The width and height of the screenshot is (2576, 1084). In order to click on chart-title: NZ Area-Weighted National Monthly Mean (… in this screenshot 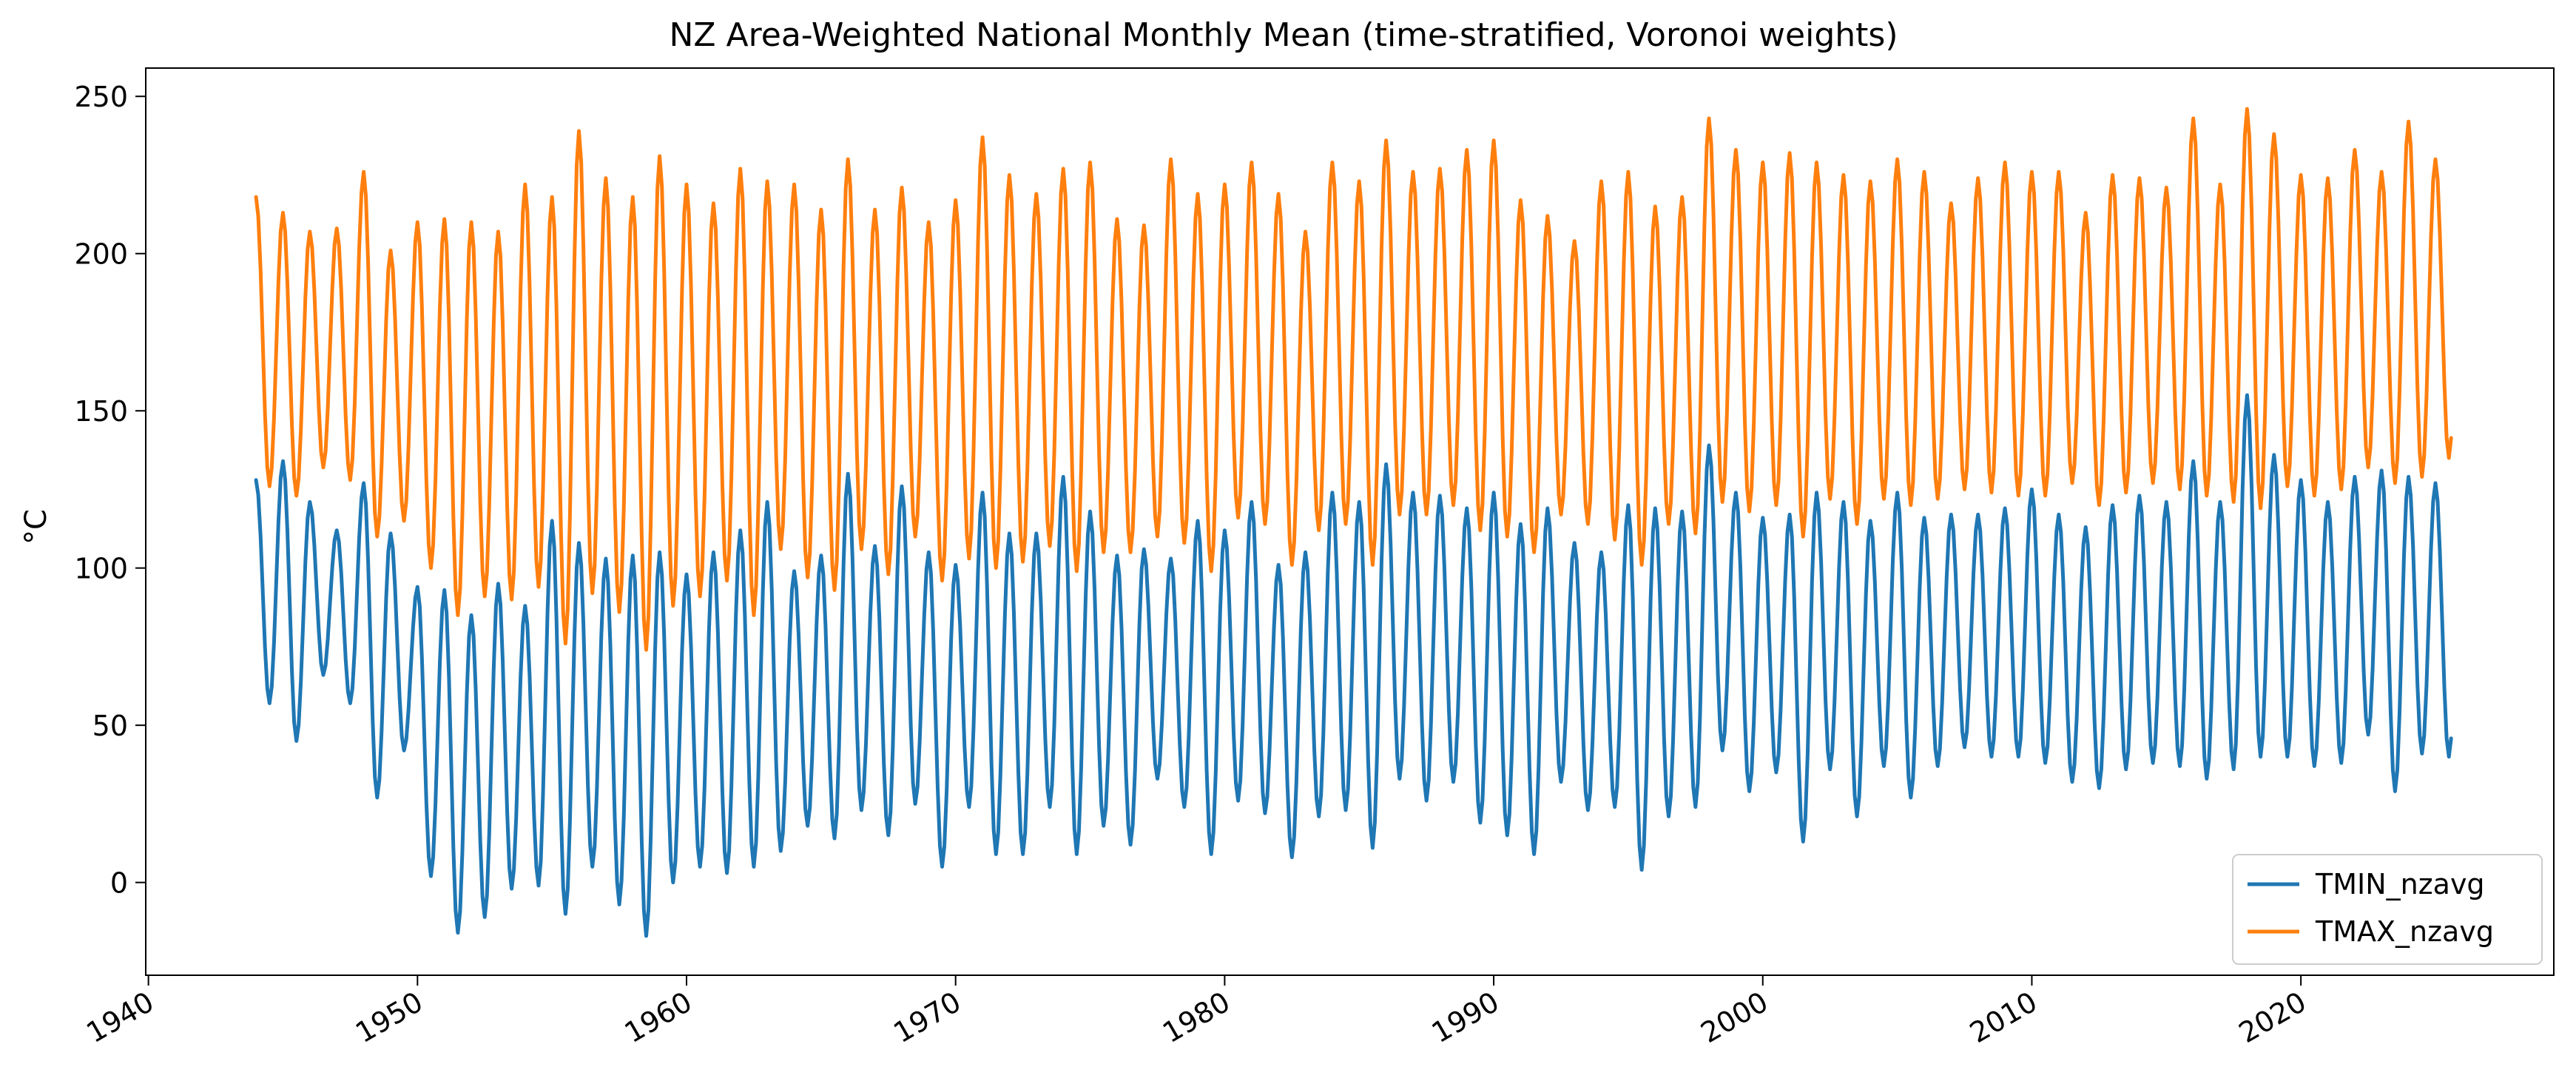, I will do `click(1284, 35)`.